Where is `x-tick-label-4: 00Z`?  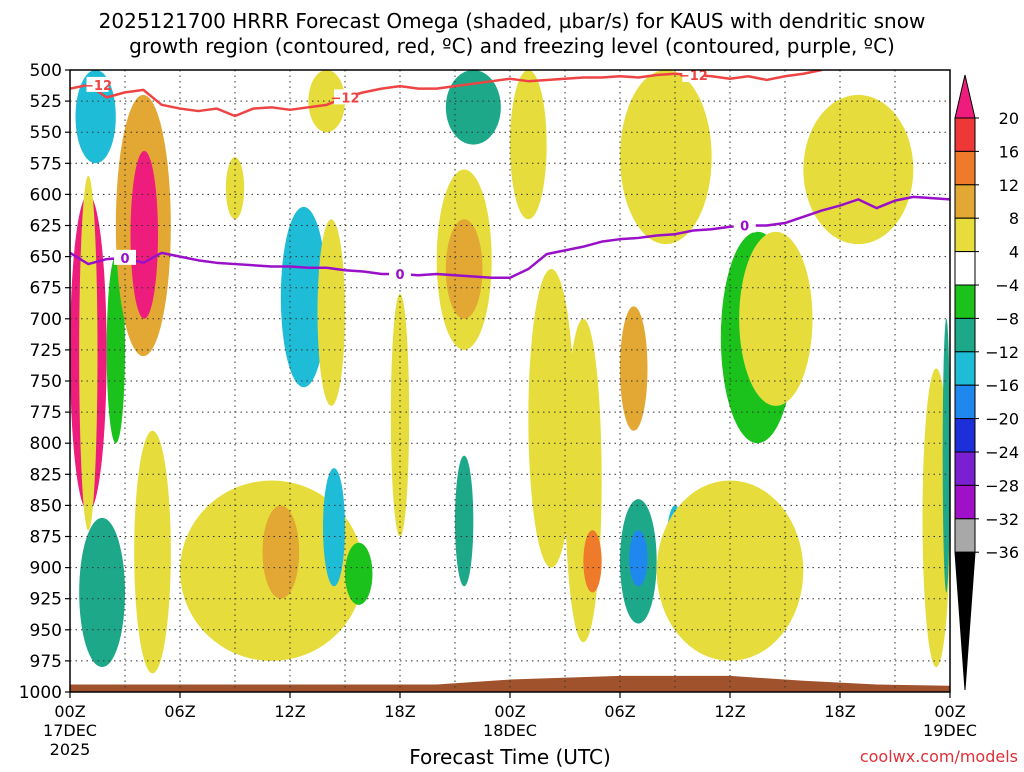 x-tick-label-4: 00Z is located at coordinates (509, 711).